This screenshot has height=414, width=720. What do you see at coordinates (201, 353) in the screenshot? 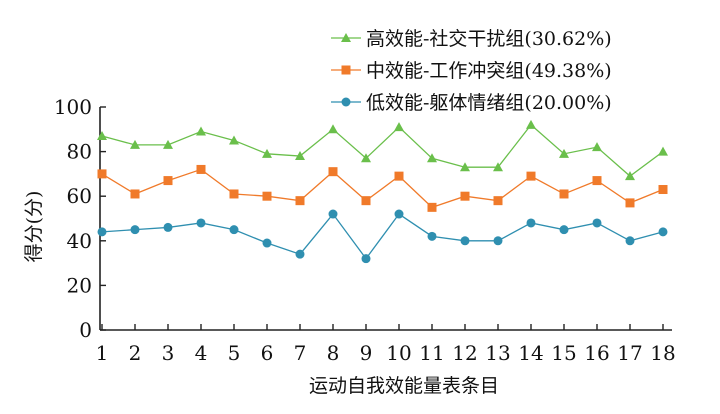
I see `x-tick-label: 4` at bounding box center [201, 353].